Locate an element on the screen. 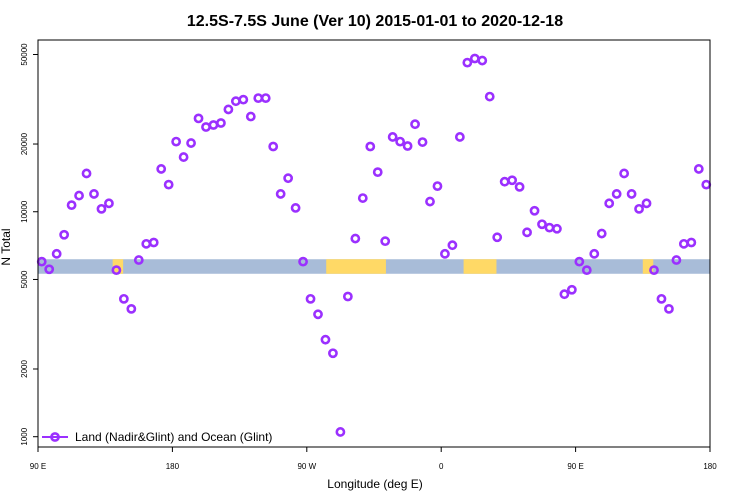 This screenshot has width=750, height=500. y-tick-label: 20000 is located at coordinates (24, 143).